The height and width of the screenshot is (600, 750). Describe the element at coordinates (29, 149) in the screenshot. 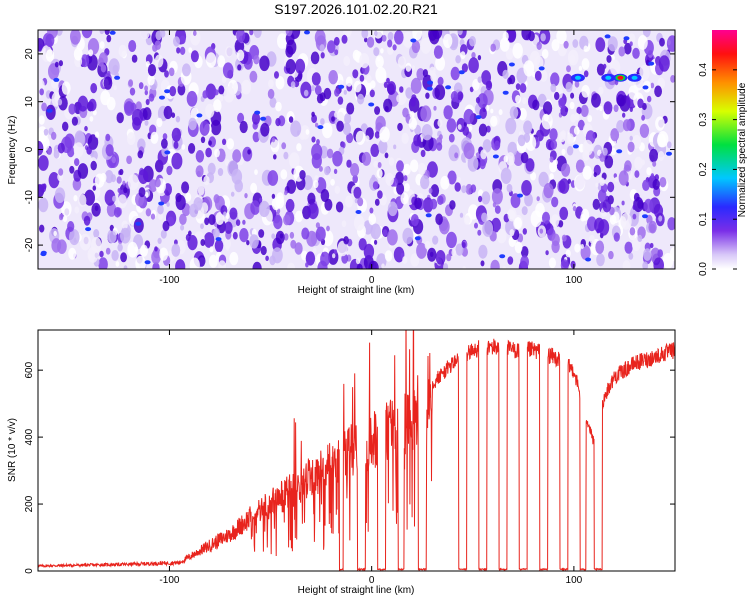

I see `y-tick-label: 0` at that location.